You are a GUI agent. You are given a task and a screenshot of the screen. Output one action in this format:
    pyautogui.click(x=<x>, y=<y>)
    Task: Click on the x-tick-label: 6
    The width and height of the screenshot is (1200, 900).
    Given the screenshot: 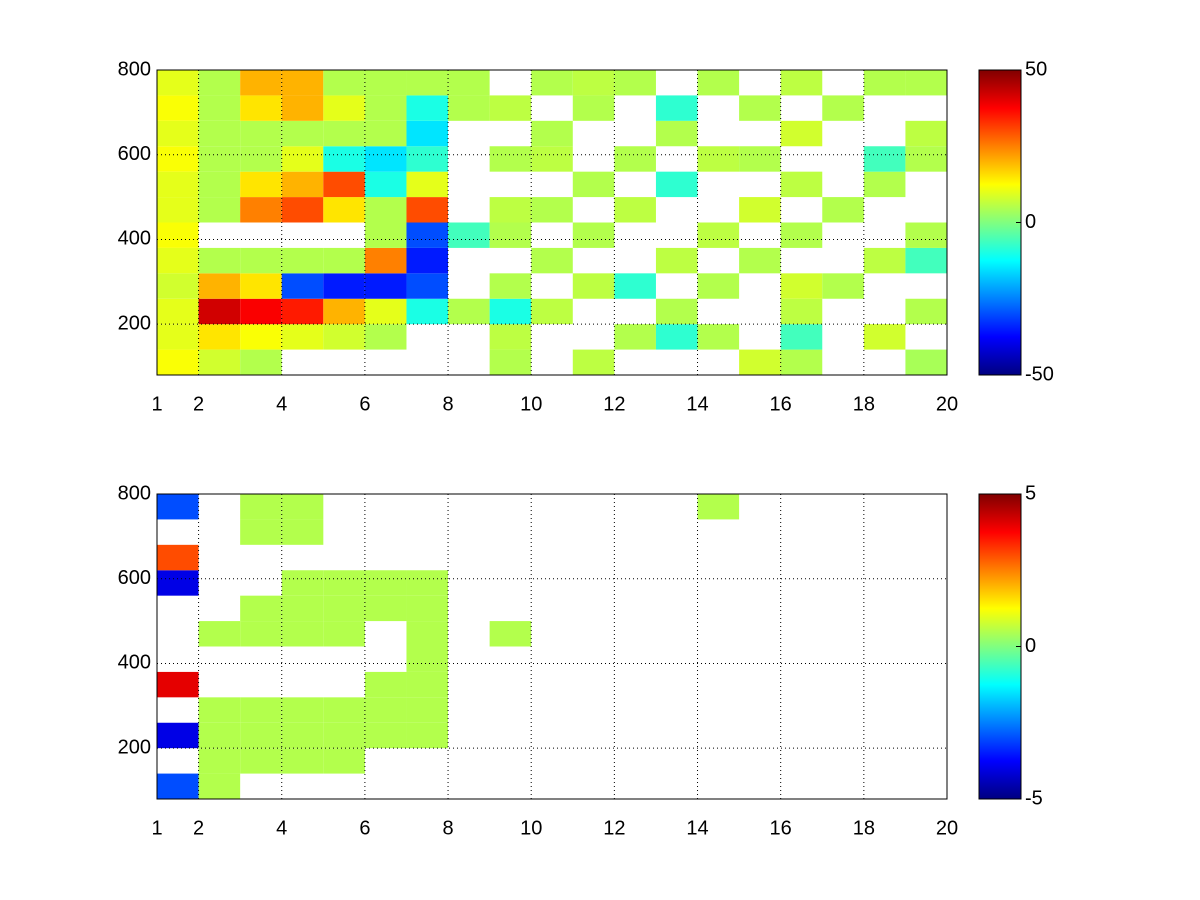 What is the action you would take?
    pyautogui.click(x=364, y=828)
    